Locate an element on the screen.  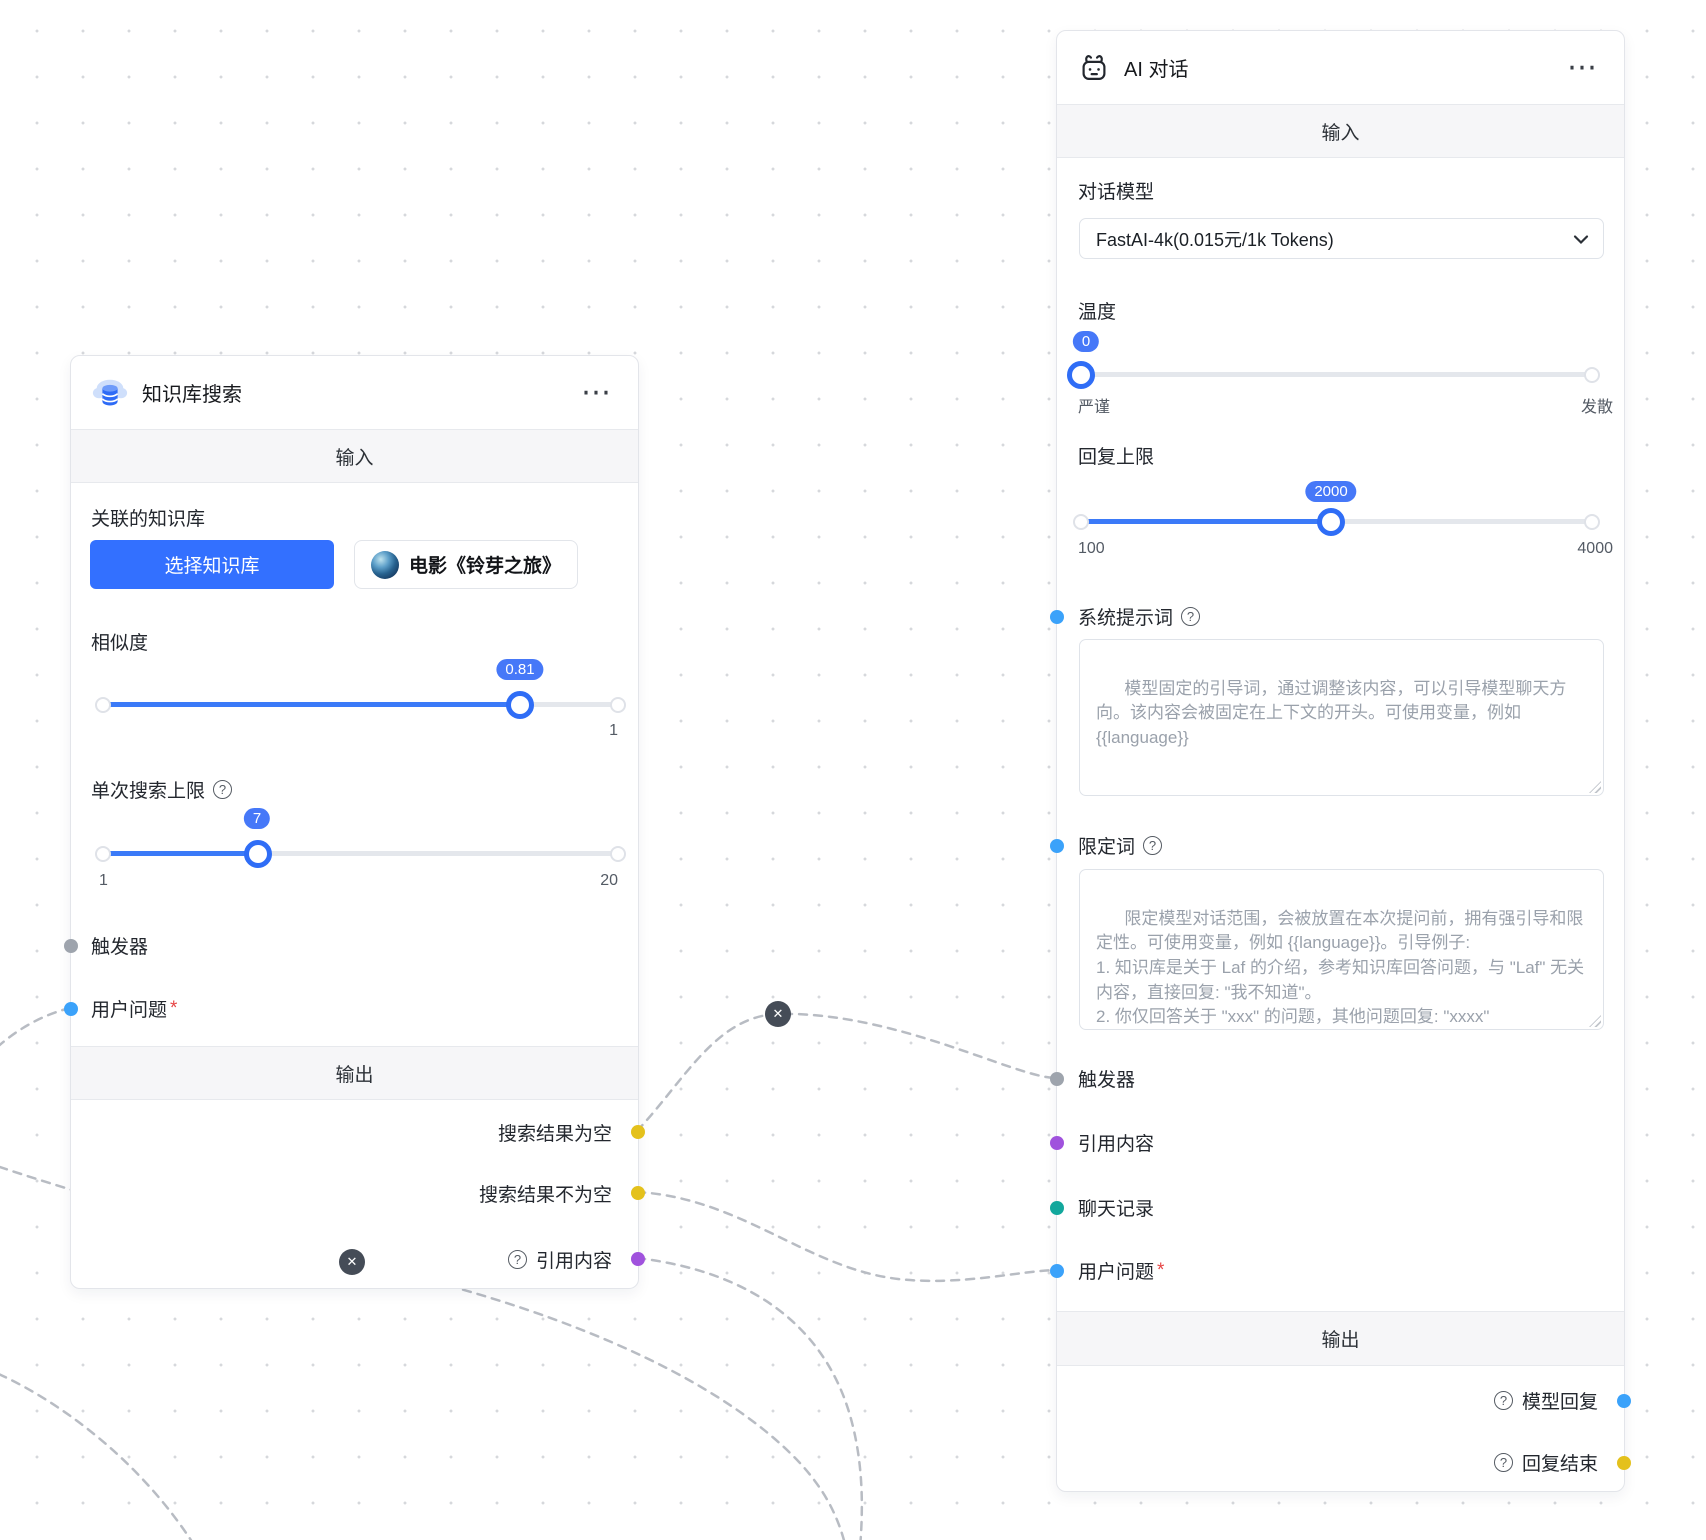
similarity-slider-handle is located at coordinates (520, 704).